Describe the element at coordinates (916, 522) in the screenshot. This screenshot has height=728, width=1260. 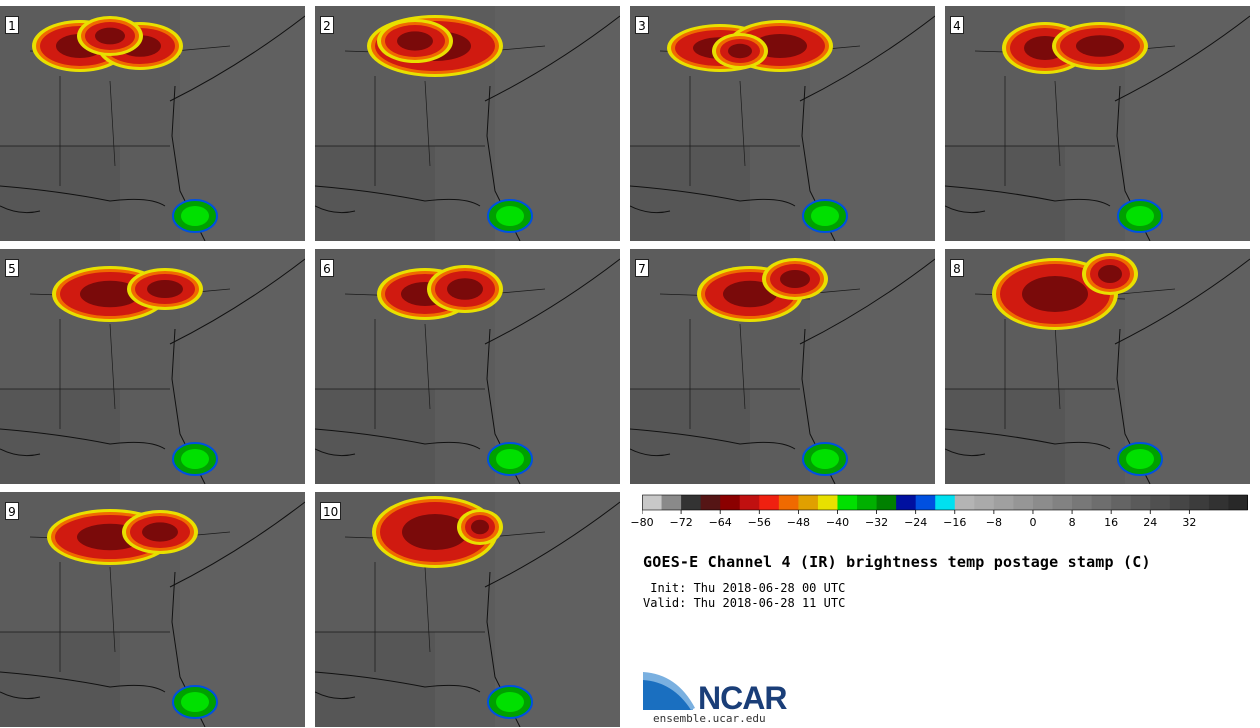
I see `colorbar-tick-label: −24` at that location.